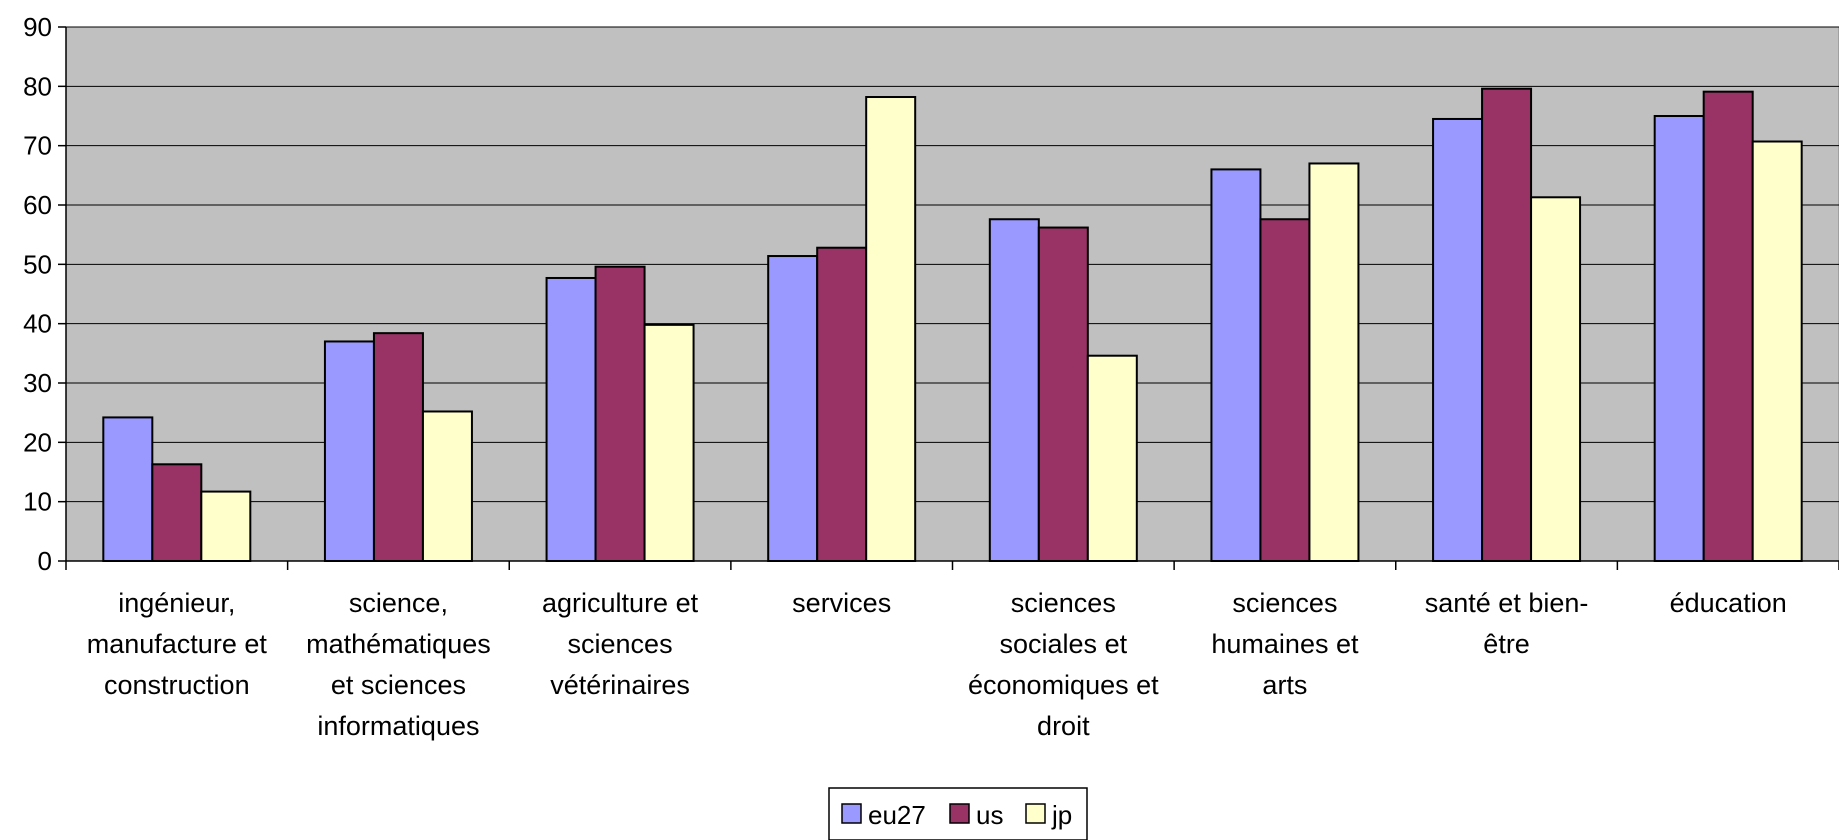 The height and width of the screenshot is (840, 1839). What do you see at coordinates (45, 561) in the screenshot?
I see `y-tick-label: 0` at bounding box center [45, 561].